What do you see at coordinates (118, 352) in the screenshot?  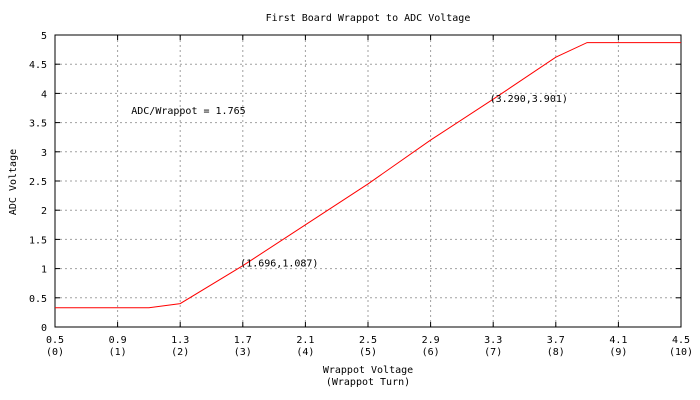 I see `x-tick-sublabel: (1)` at bounding box center [118, 352].